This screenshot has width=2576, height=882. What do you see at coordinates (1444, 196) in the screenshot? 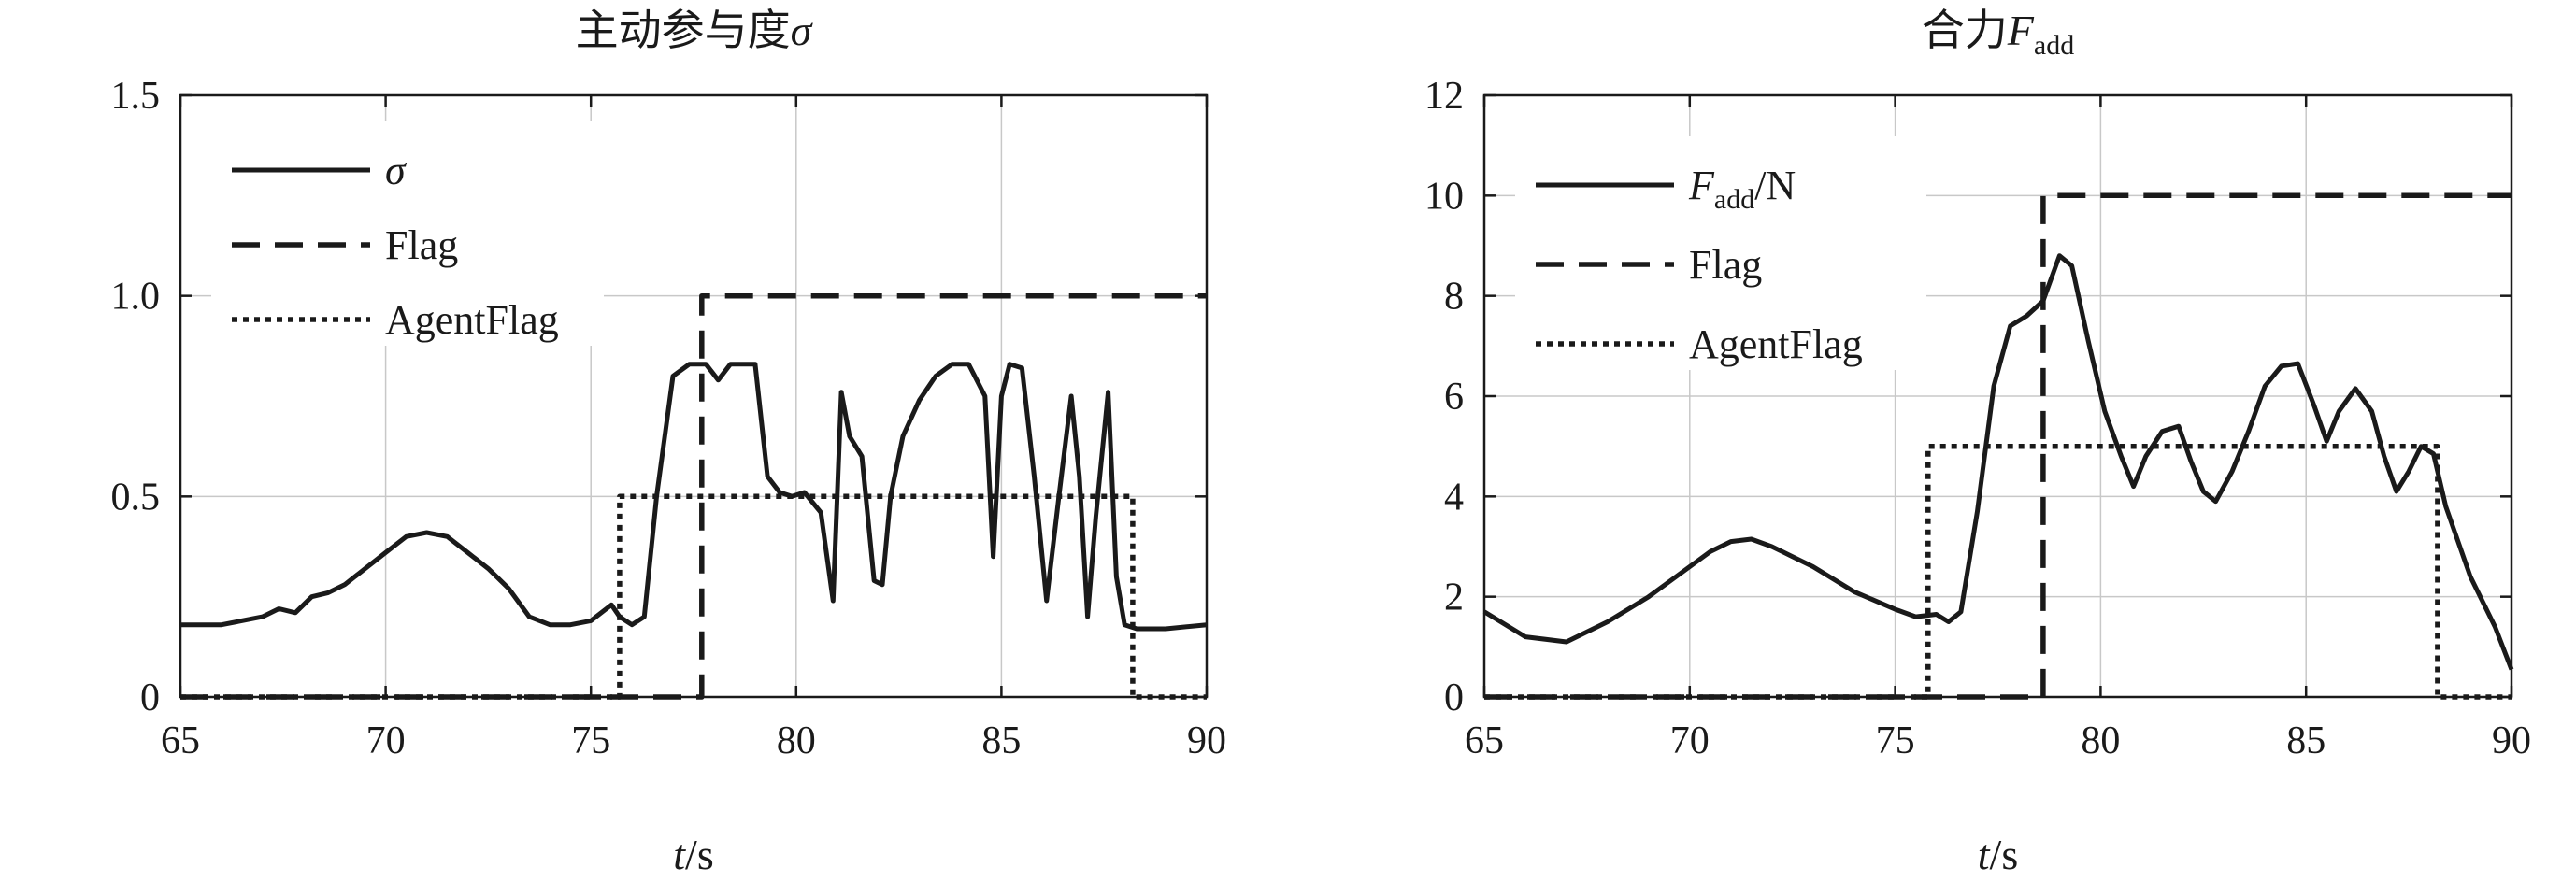
I see `y-tick-label: 10` at bounding box center [1444, 196].